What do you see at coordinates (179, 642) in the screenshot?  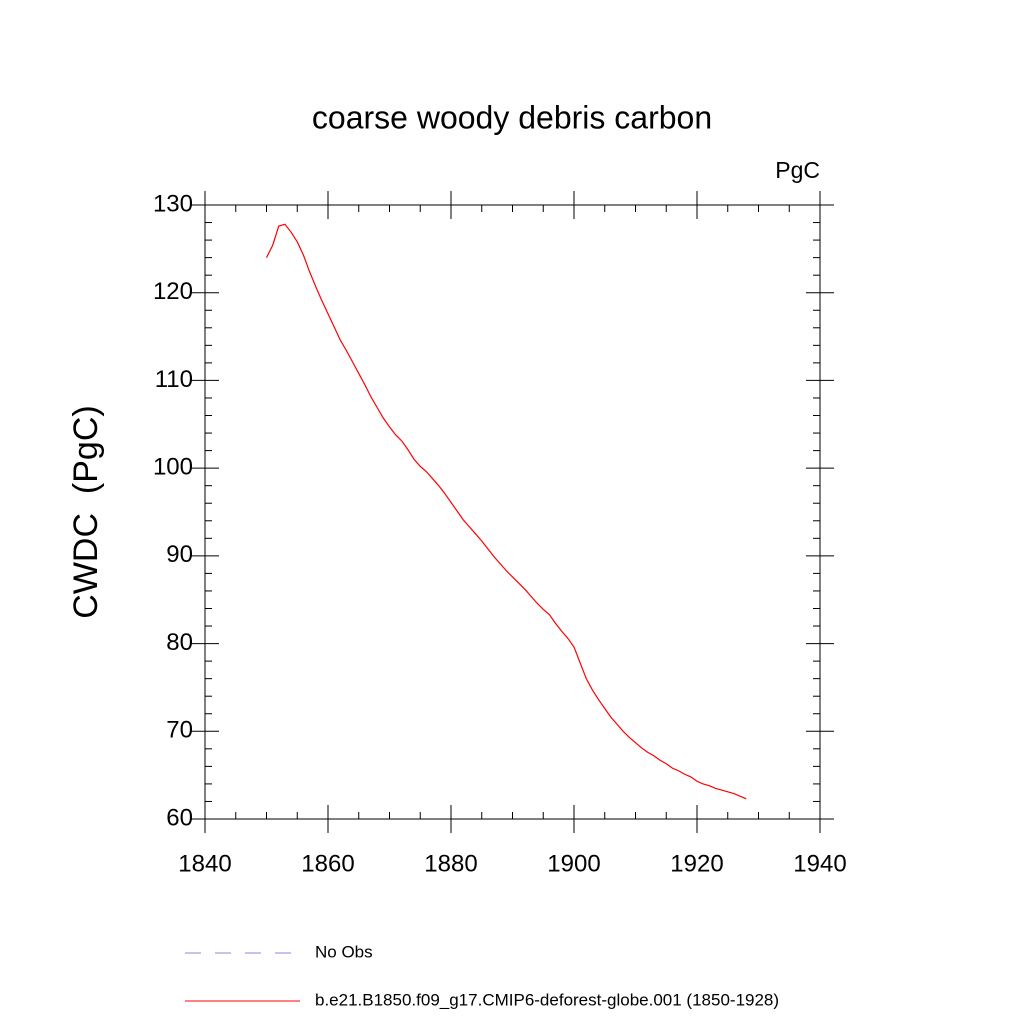 I see `y-tick-label: 80` at bounding box center [179, 642].